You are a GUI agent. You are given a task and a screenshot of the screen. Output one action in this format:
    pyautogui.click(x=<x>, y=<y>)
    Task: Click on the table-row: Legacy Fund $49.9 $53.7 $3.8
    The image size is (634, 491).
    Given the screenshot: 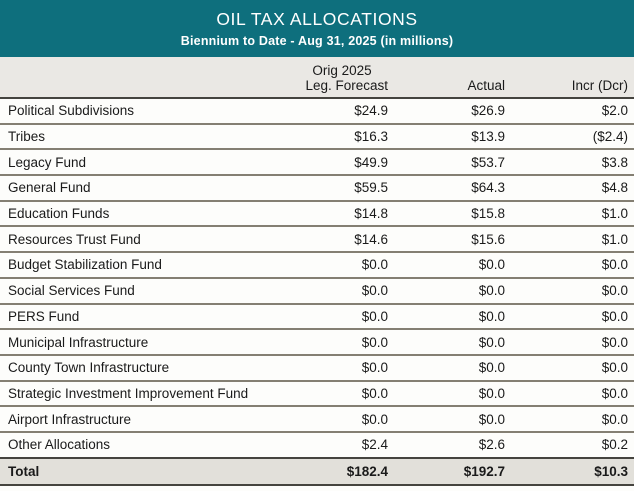 What is the action you would take?
    pyautogui.click(x=317, y=162)
    